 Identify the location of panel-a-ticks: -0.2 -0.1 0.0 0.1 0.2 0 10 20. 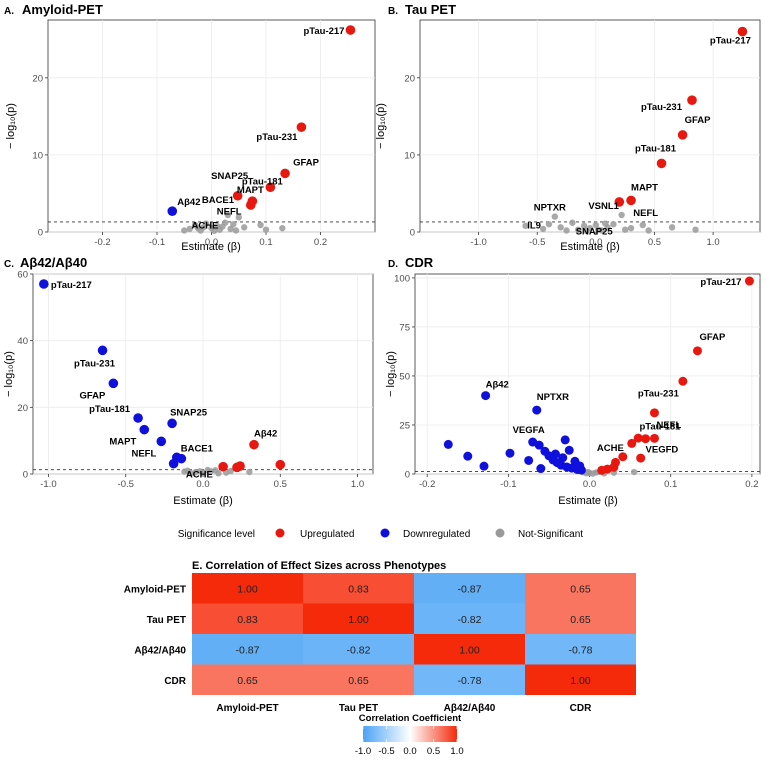
(179, 160).